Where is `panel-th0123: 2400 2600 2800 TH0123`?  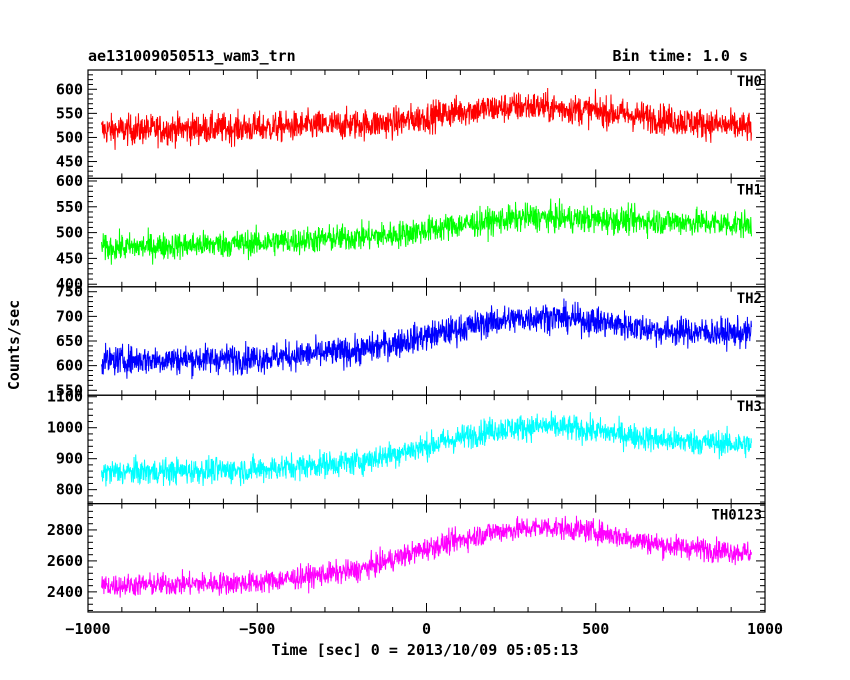
panel-th0123: 2400 2600 2800 TH0123 is located at coordinates (406, 558).